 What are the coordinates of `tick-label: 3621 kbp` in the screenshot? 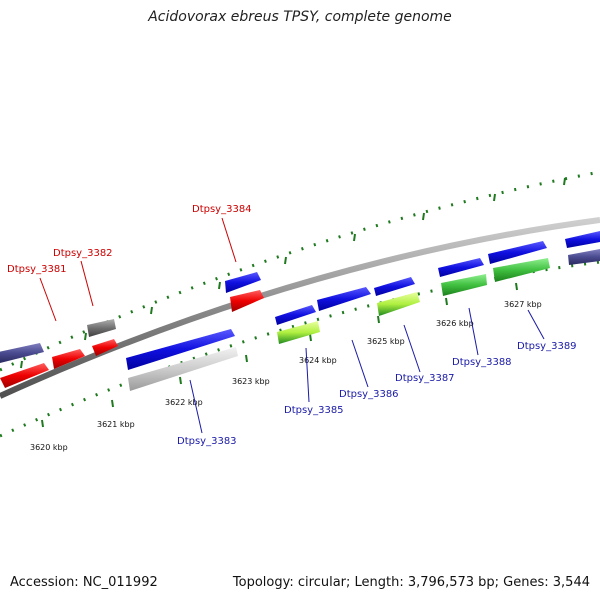 It's located at (116, 424).